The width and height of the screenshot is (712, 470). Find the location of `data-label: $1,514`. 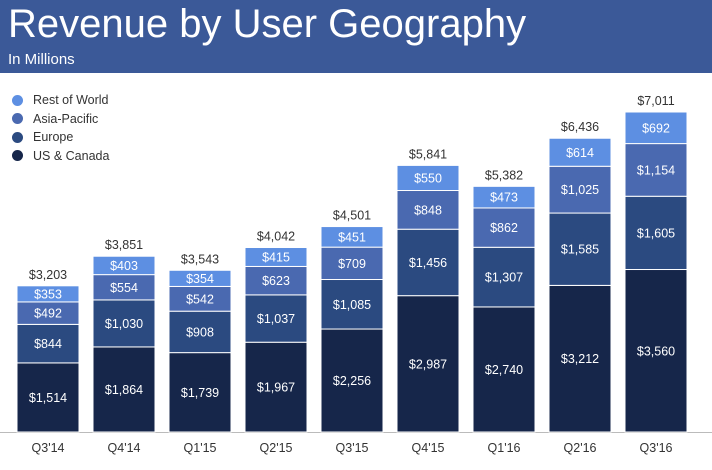

data-label: $1,514 is located at coordinates (48, 398).